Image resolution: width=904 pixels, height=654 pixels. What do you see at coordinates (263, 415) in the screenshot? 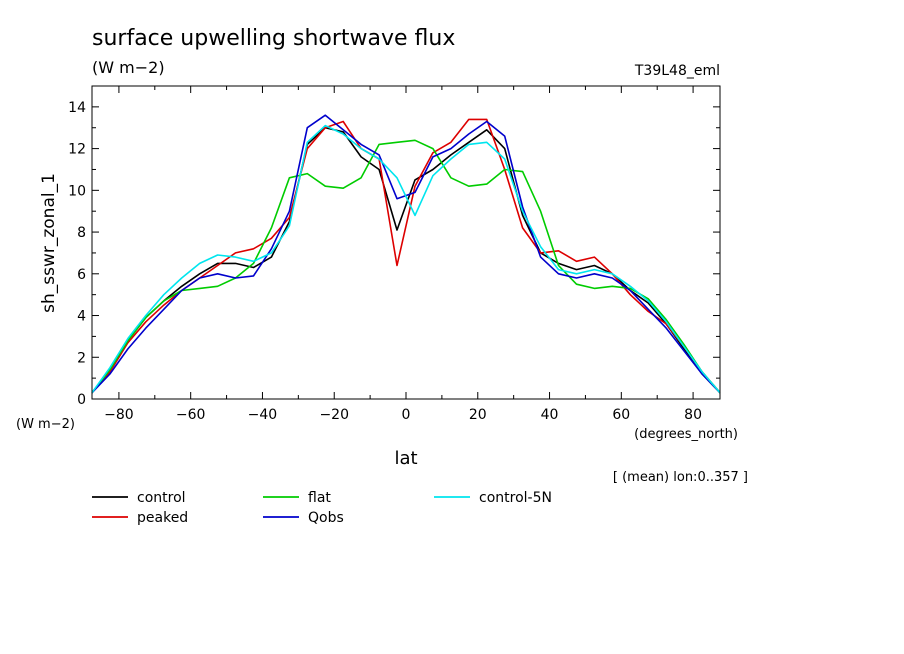
I see `x-tick-label: −40` at bounding box center [263, 415].